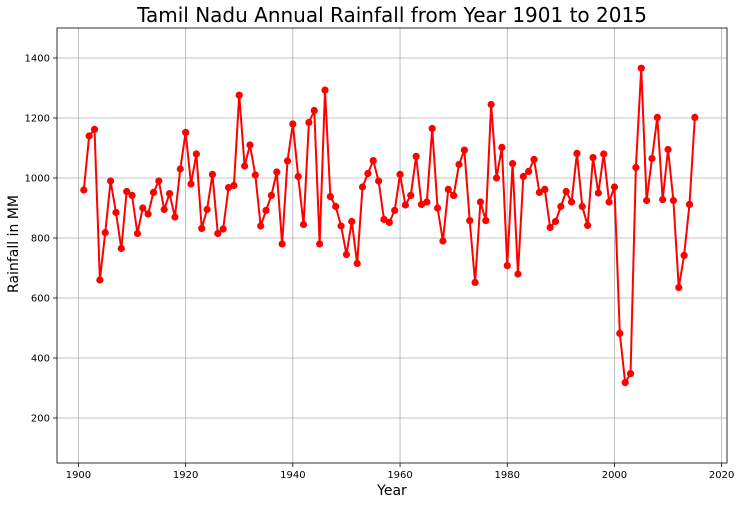  I want to click on x-tick-label: 2020, so click(721, 475).